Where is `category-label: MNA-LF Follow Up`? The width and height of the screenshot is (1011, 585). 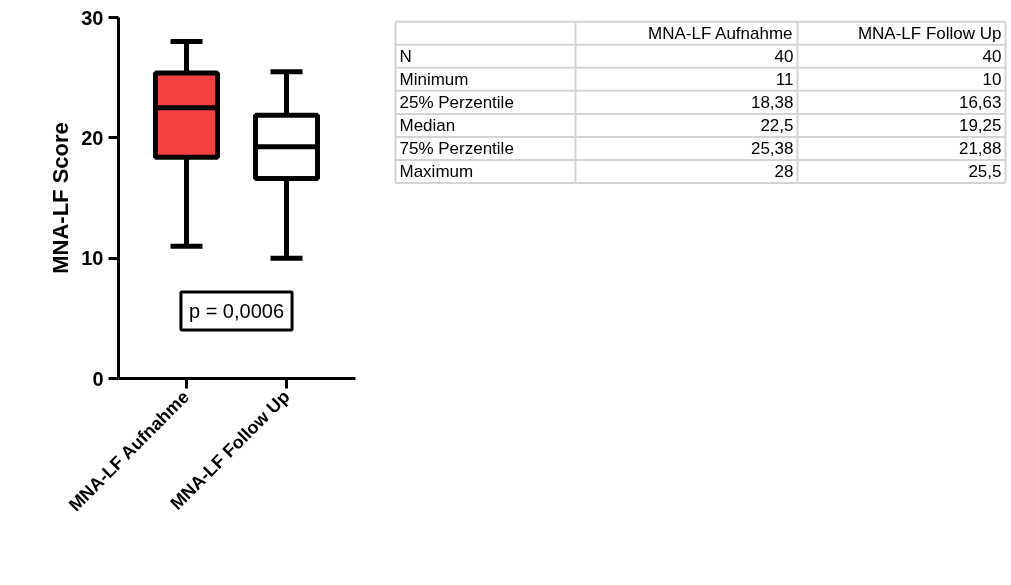 category-label: MNA-LF Follow Up is located at coordinates (929, 33).